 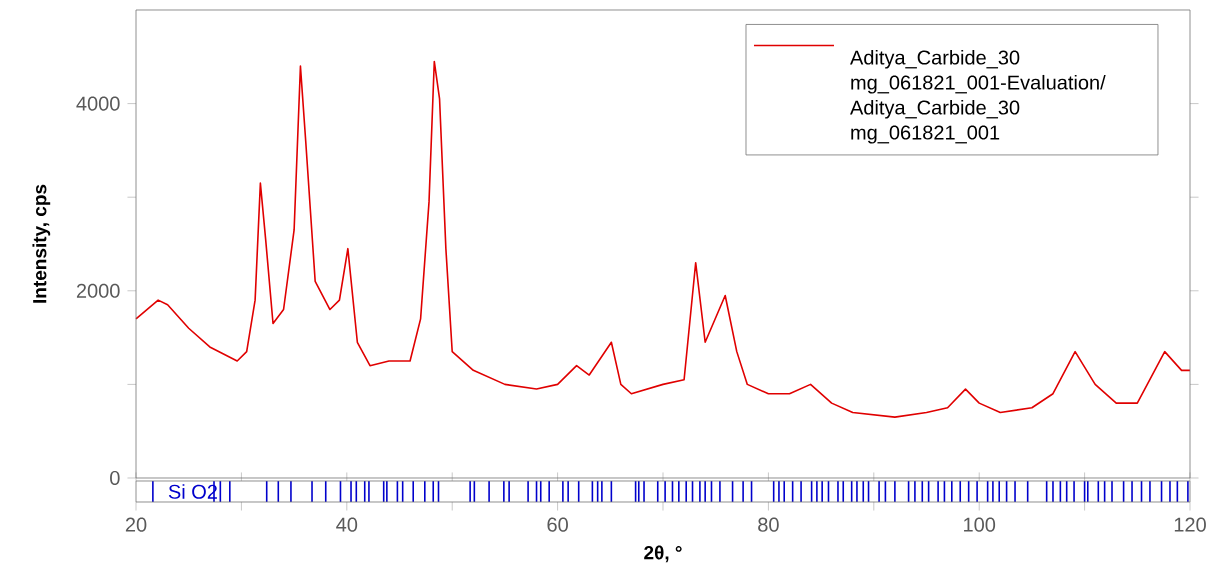 What do you see at coordinates (1190, 524) in the screenshot?
I see `x-tick-label: 120` at bounding box center [1190, 524].